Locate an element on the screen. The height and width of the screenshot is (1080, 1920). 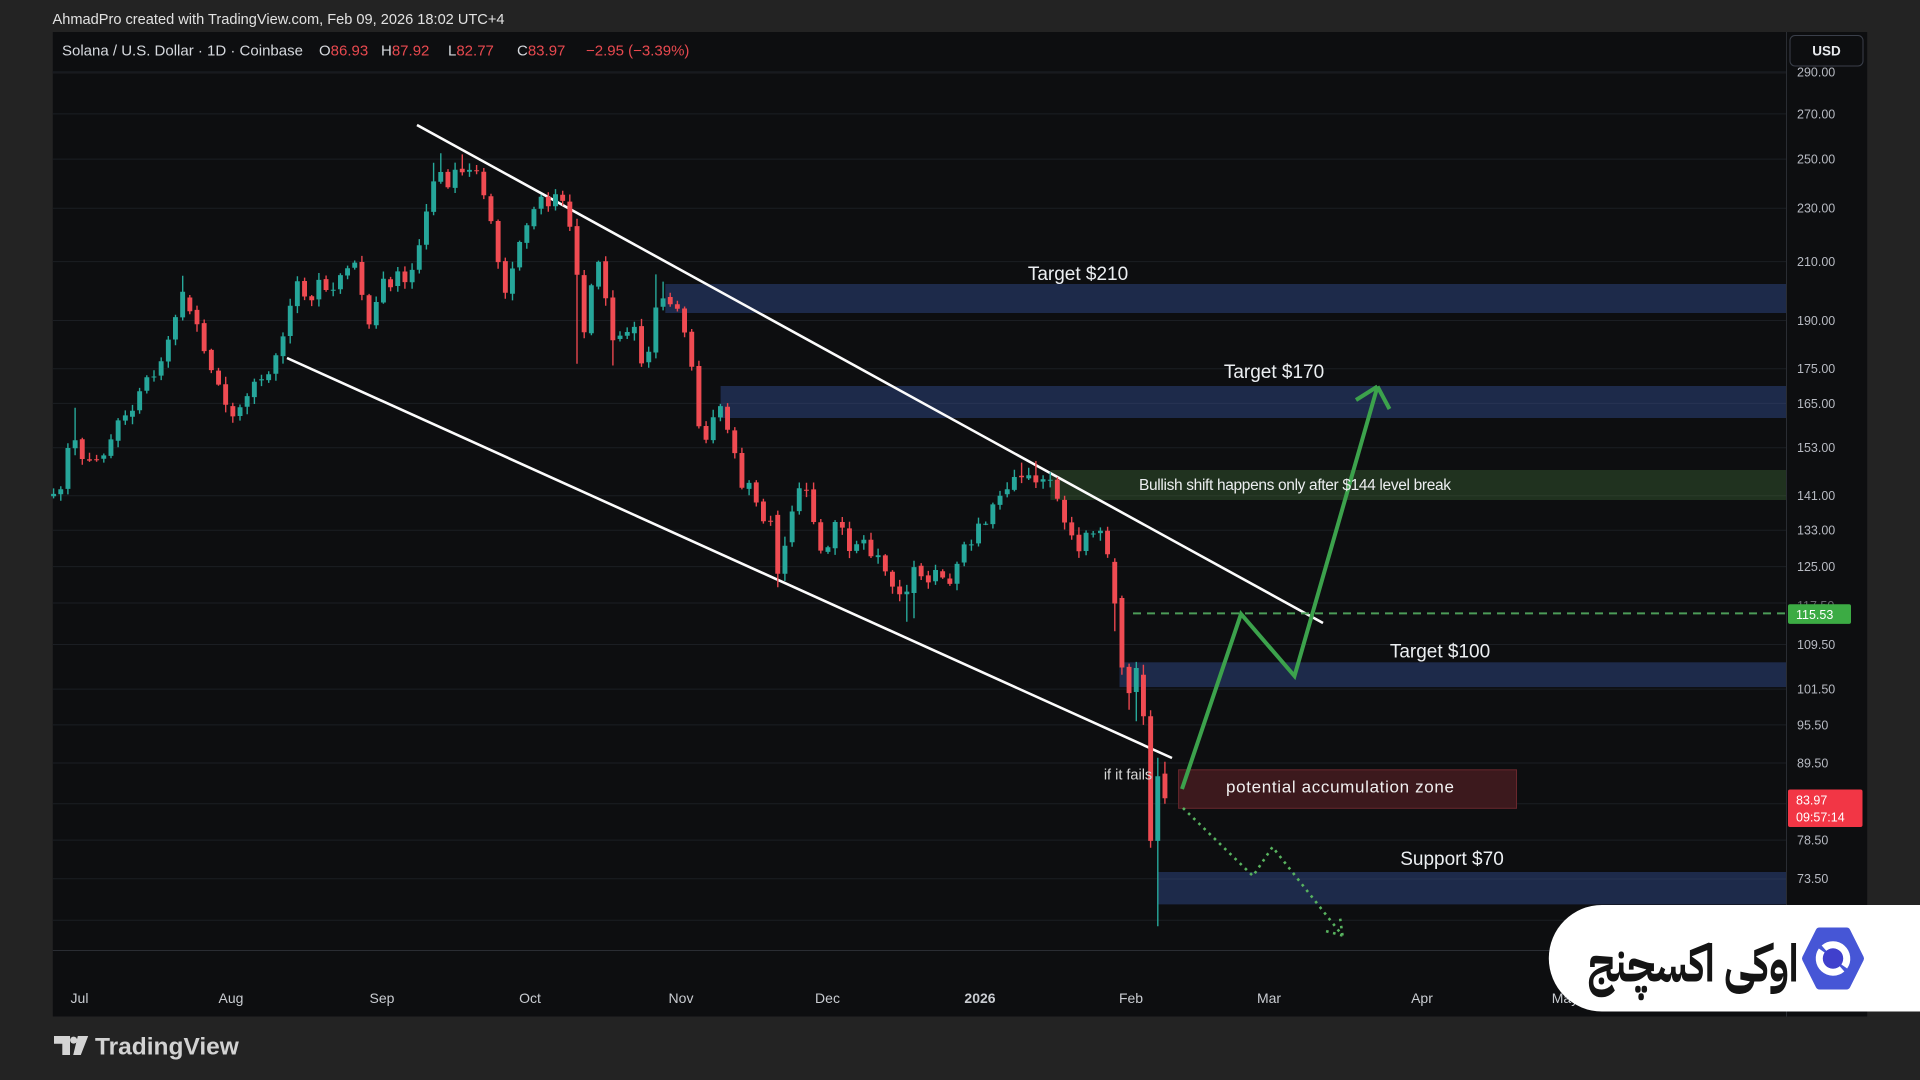
svg-text: USD is located at coordinates (1826, 51).